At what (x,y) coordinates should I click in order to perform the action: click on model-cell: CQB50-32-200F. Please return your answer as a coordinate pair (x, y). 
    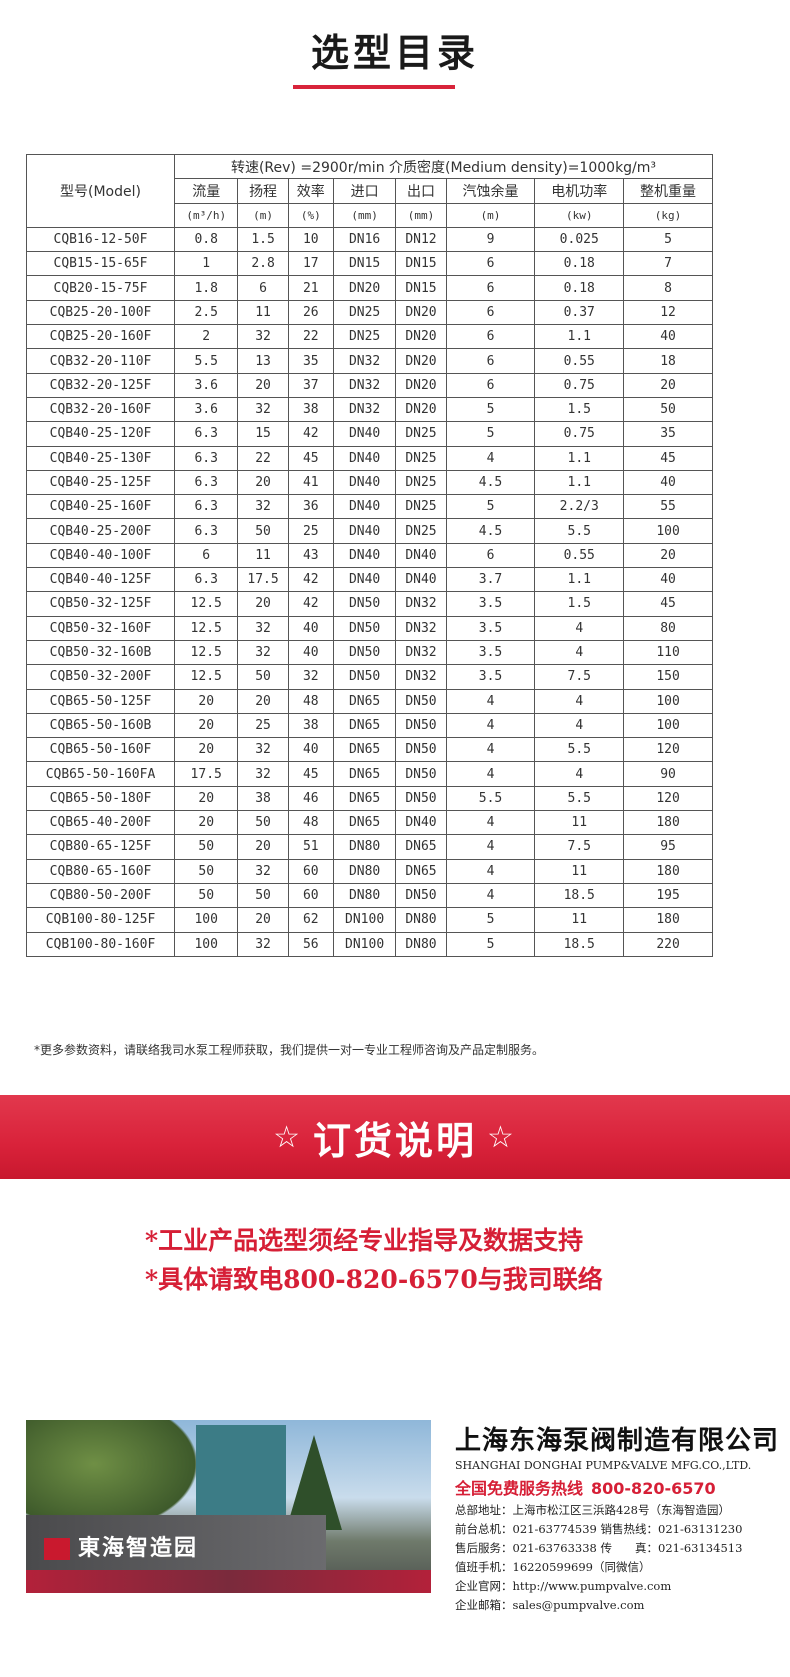
    Looking at the image, I should click on (100, 677).